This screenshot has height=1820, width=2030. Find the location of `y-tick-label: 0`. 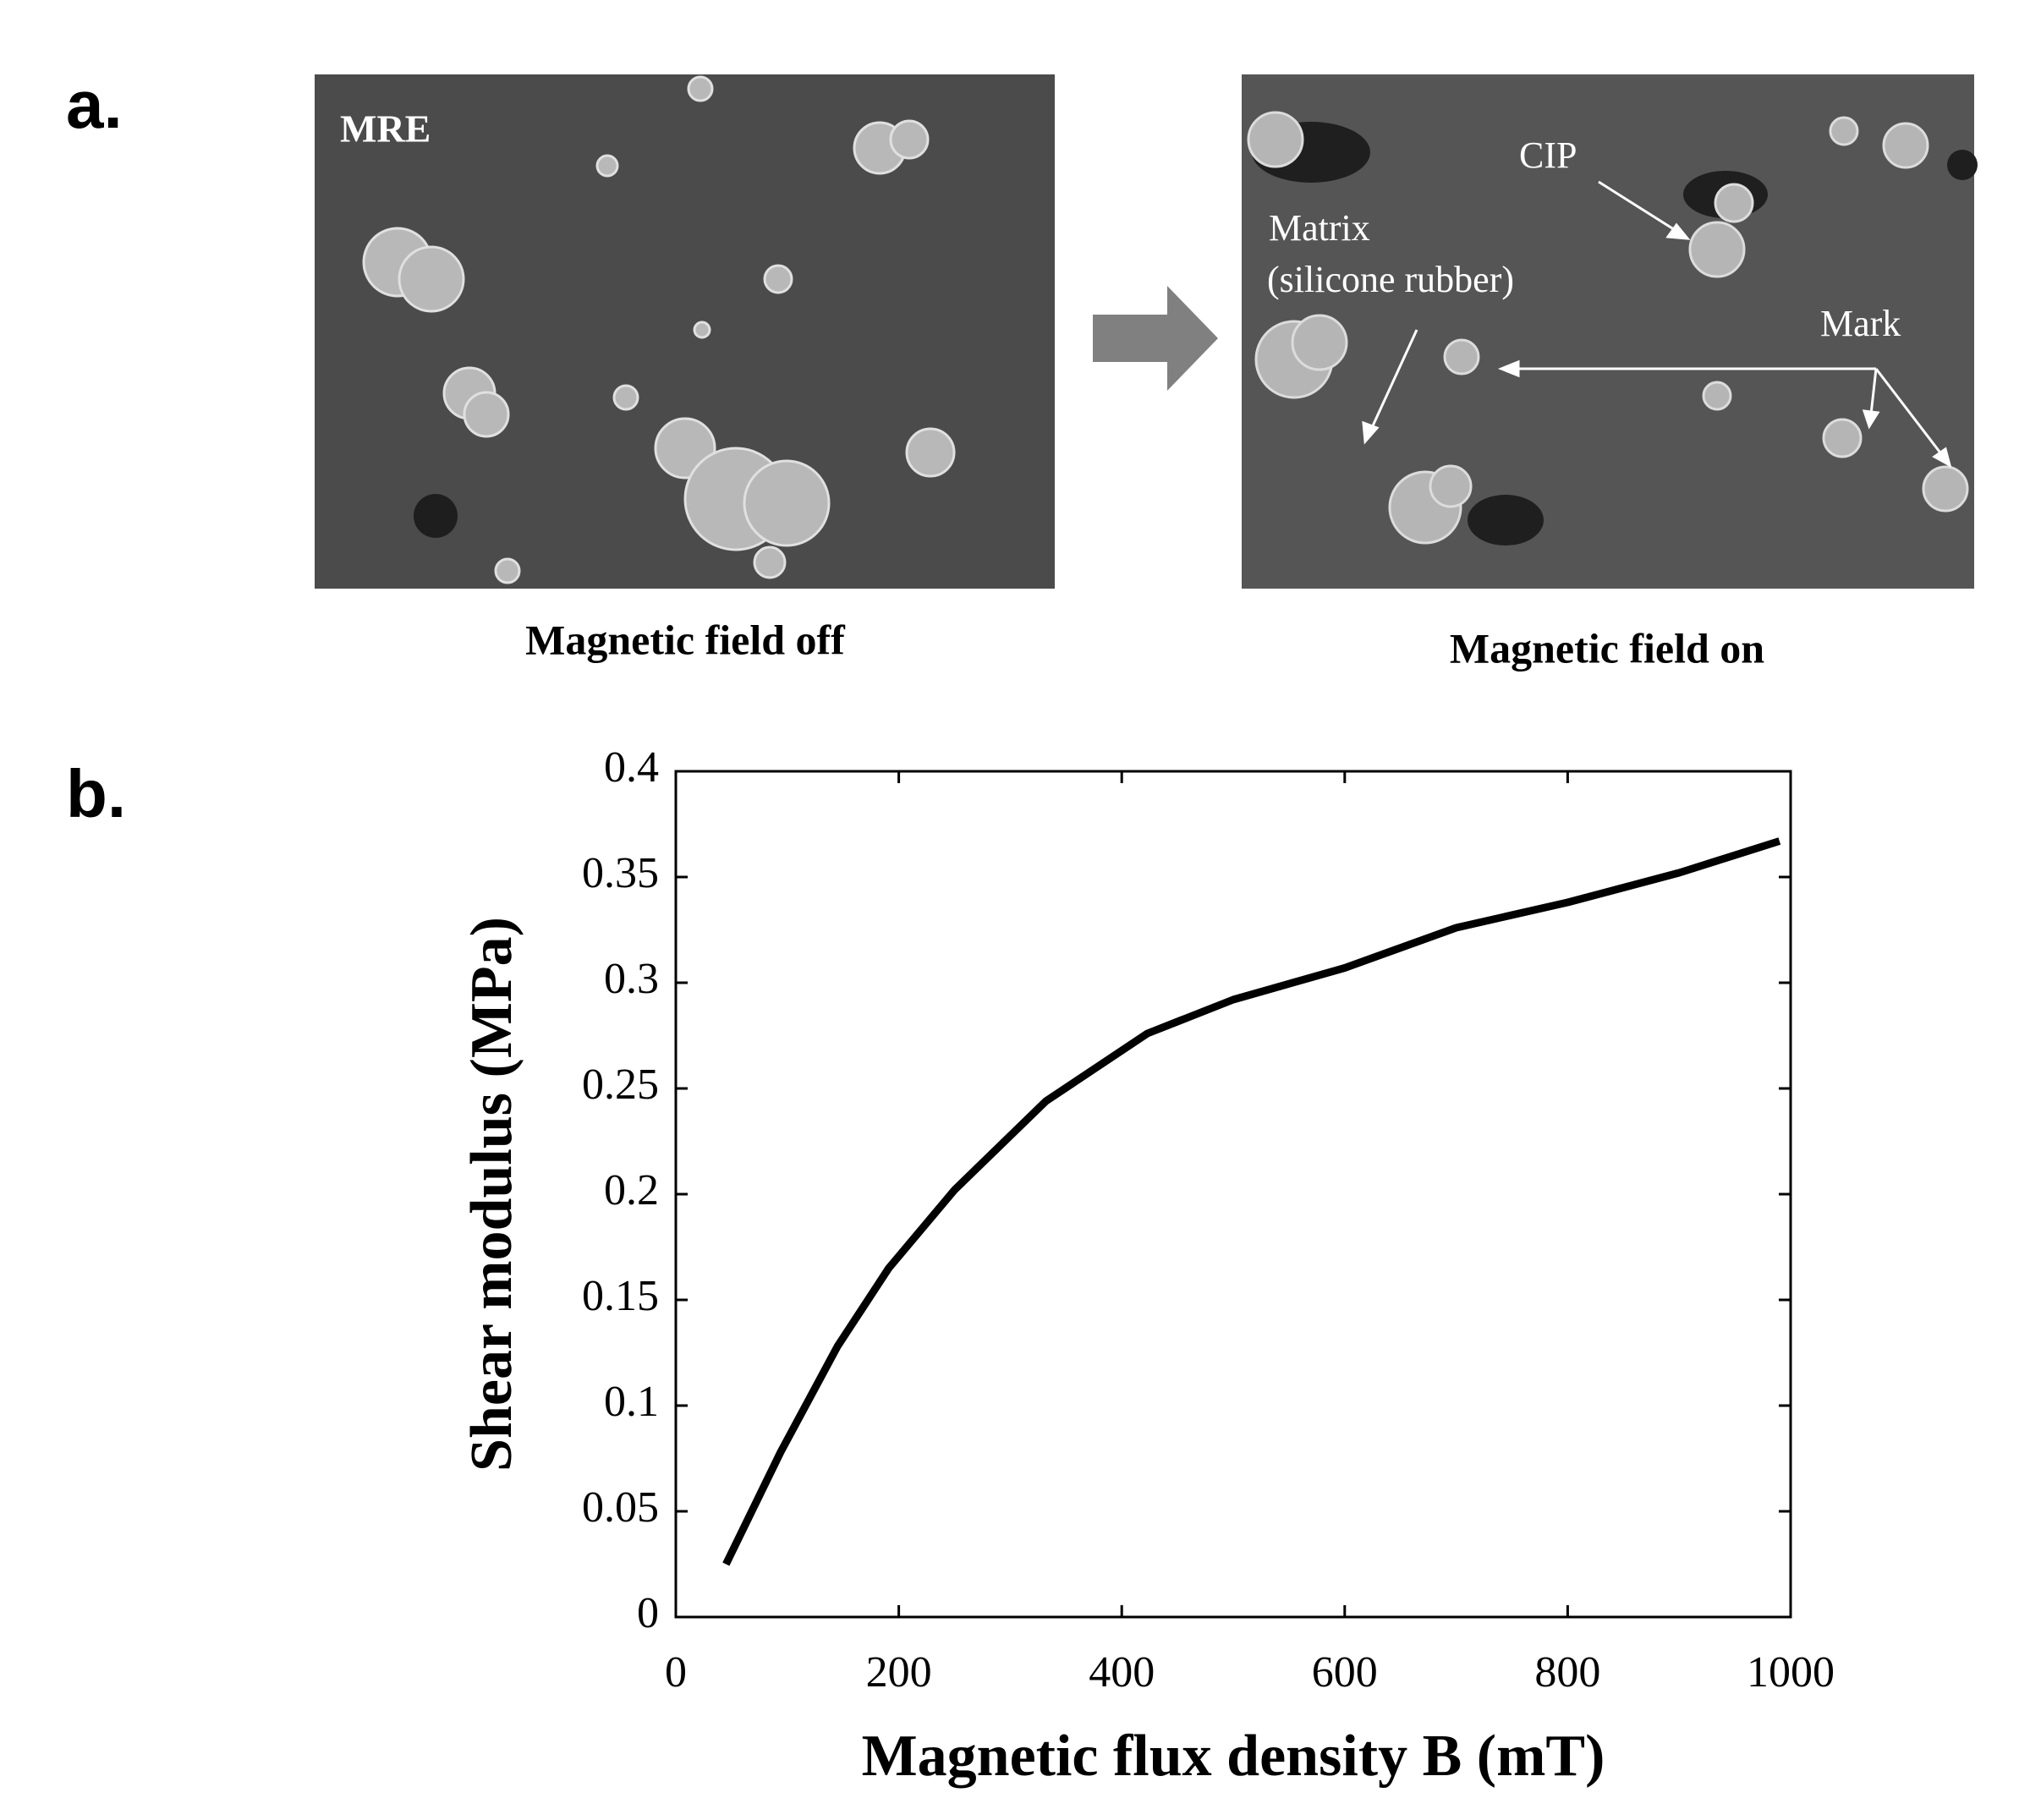

y-tick-label: 0 is located at coordinates (648, 1613).